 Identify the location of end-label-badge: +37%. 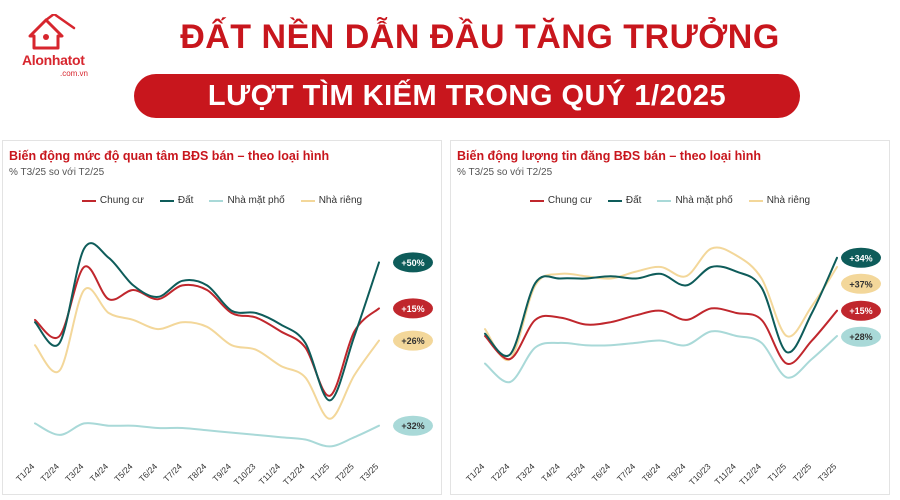
(861, 283).